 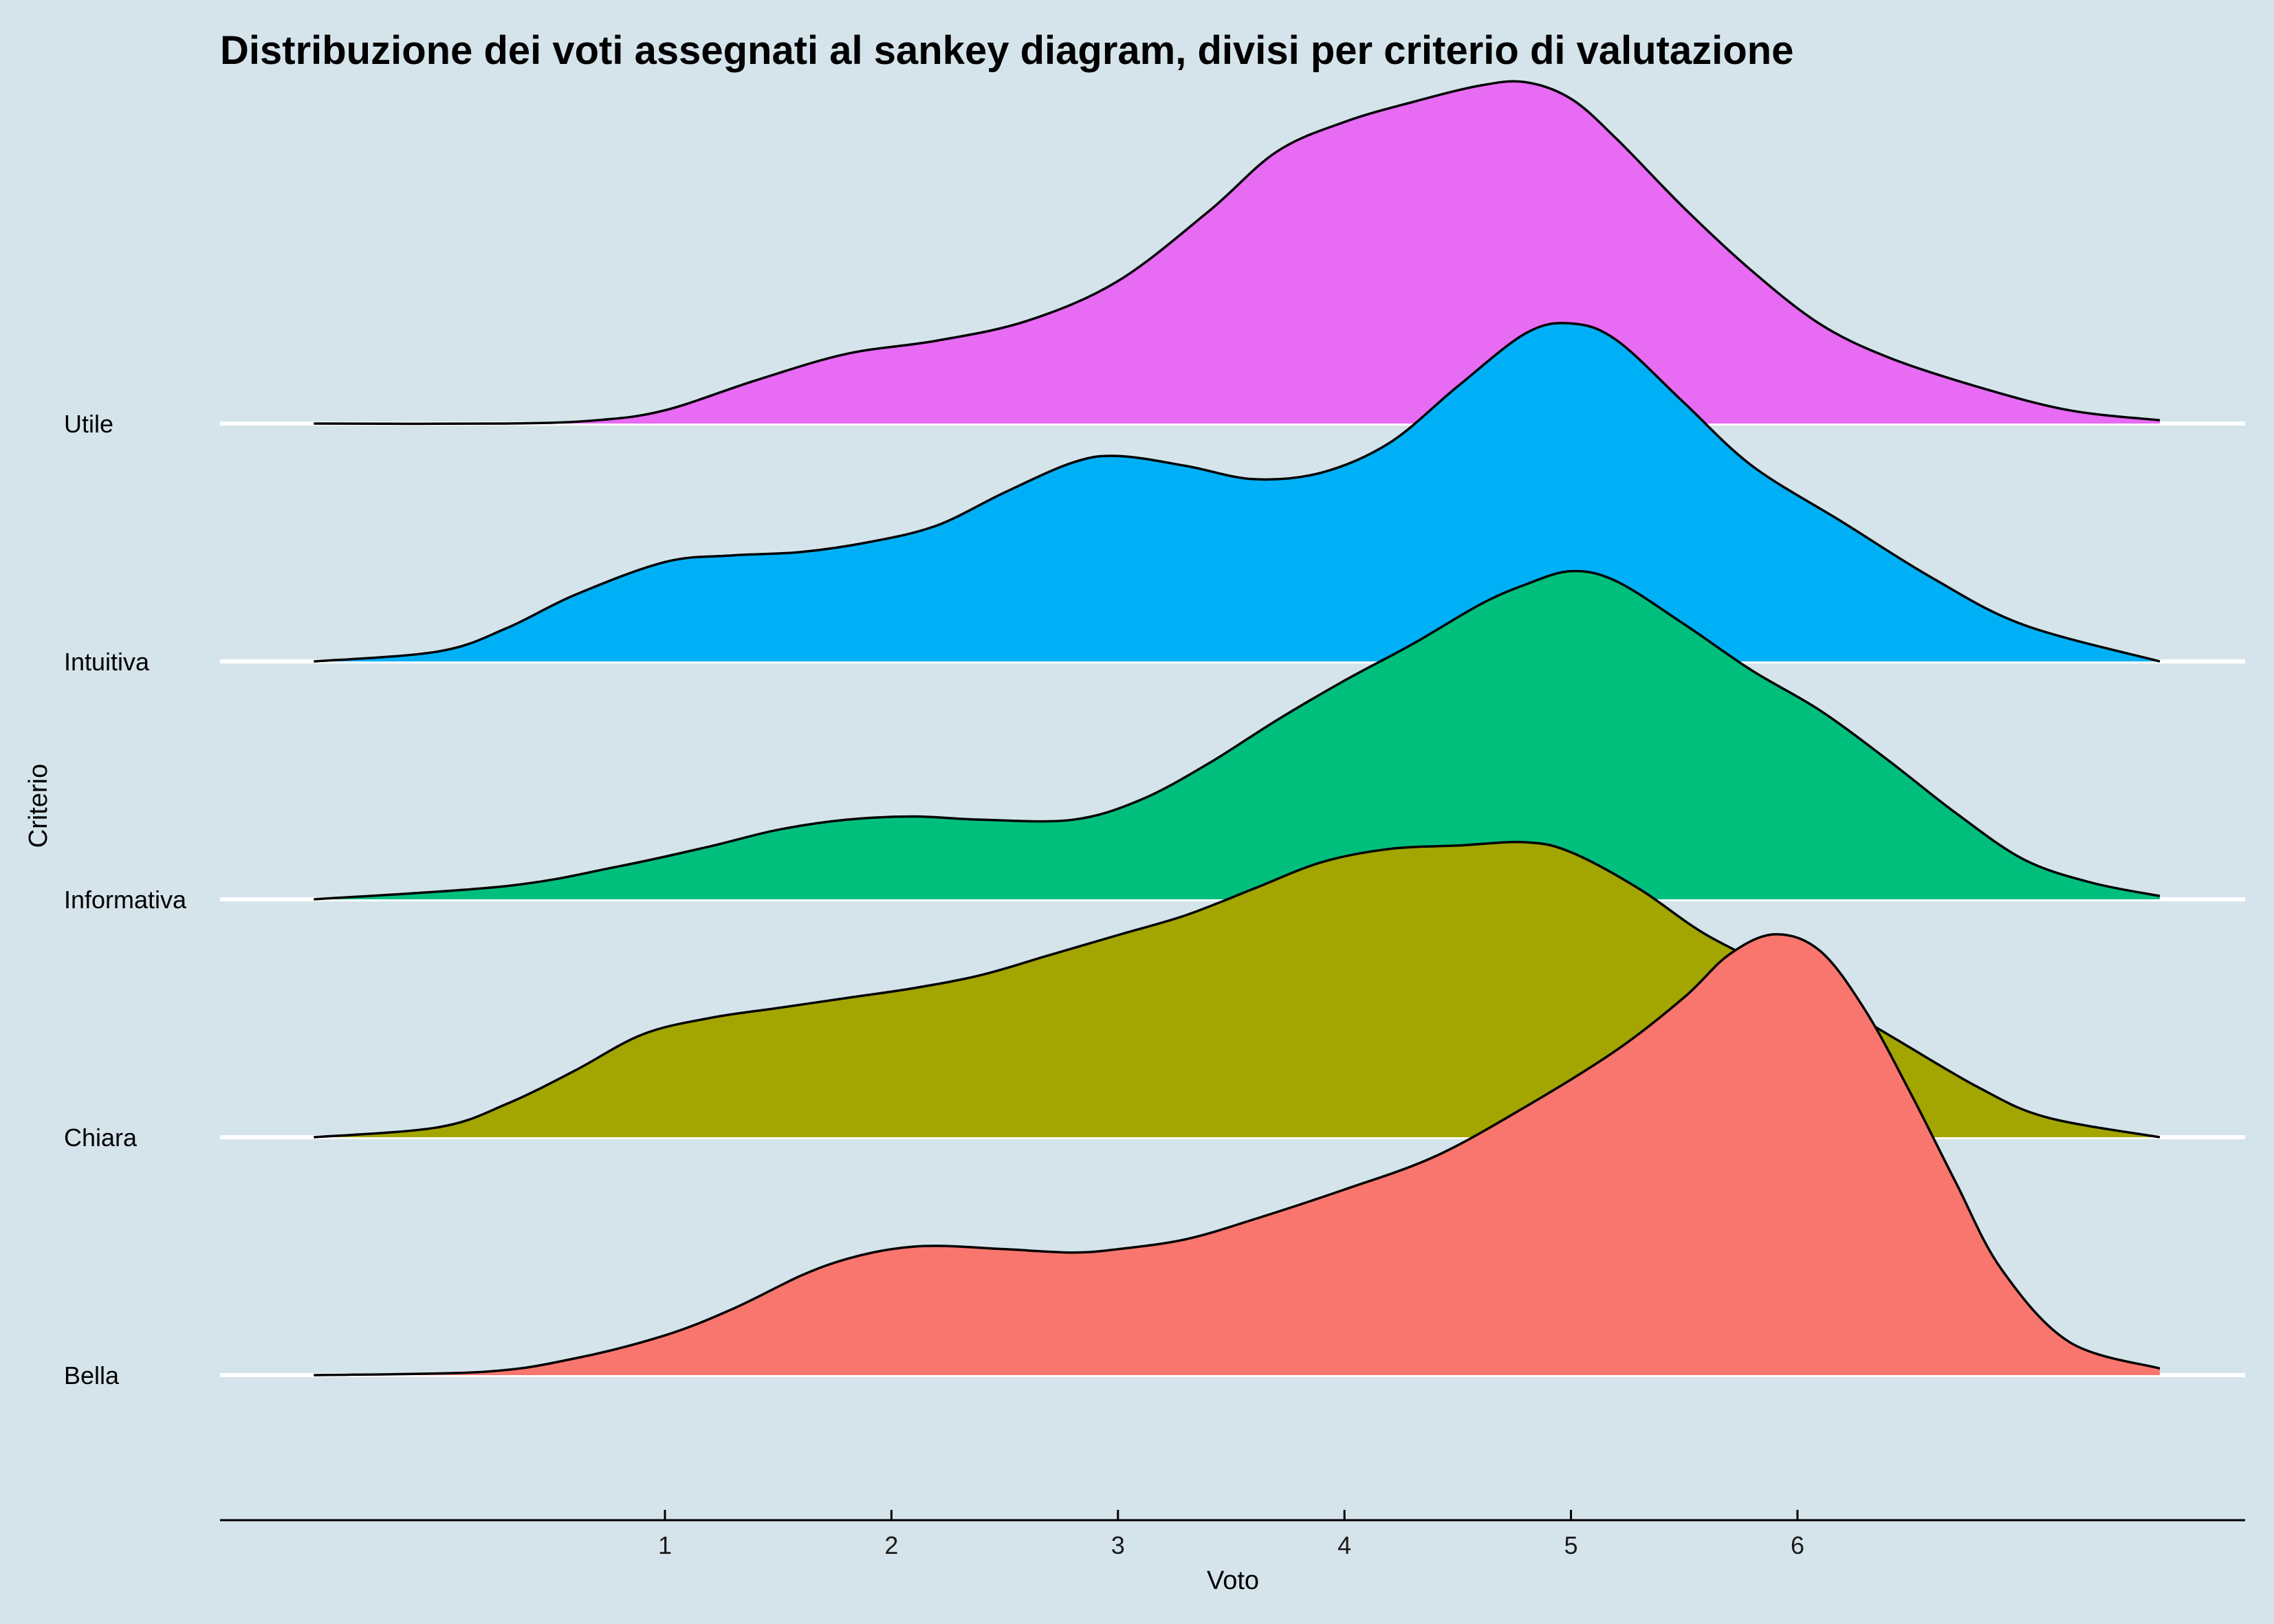 I want to click on category-labels: Bella Chiara Informativa Intuitiva Utile, so click(x=125, y=900).